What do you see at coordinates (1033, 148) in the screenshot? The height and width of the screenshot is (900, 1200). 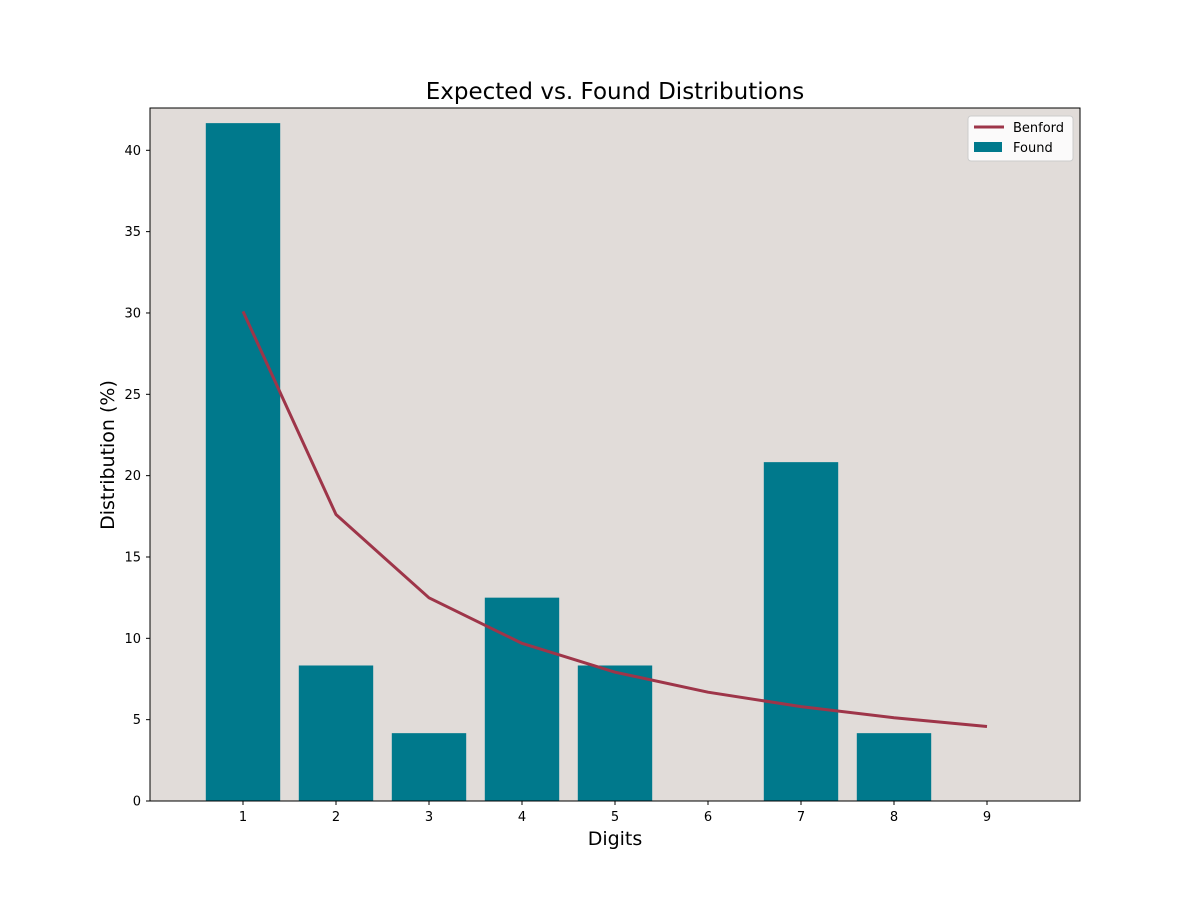 I see `legend-found-label: Found` at bounding box center [1033, 148].